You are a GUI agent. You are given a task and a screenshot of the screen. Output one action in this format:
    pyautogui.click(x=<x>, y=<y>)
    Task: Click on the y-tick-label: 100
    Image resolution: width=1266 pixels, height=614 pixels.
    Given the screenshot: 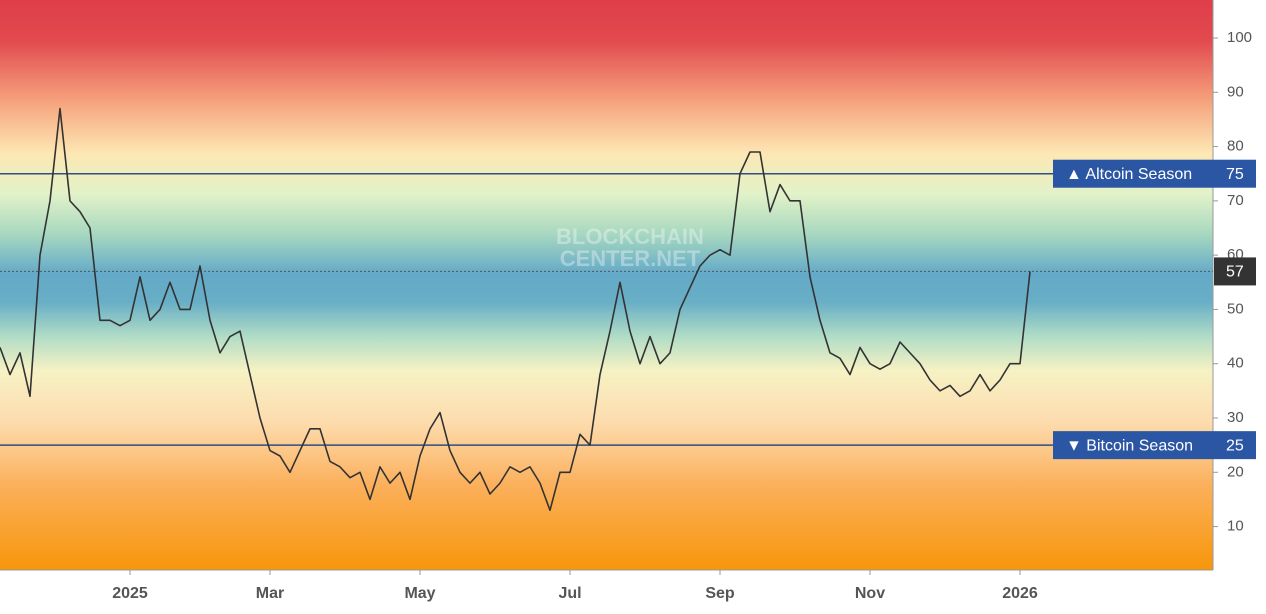 What is the action you would take?
    pyautogui.click(x=1239, y=37)
    